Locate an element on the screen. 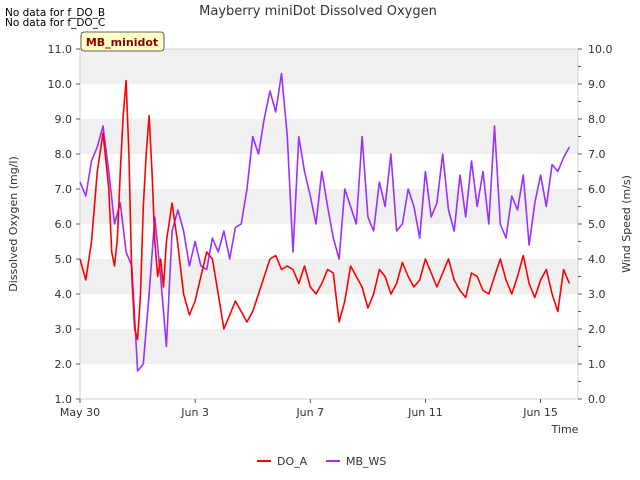  left-axis-ticks: 1.0 2.0 3.0 4.0 5.0 6.0 7.0 8.0 9.0 10.0 11.0 is located at coordinates (64, 224).